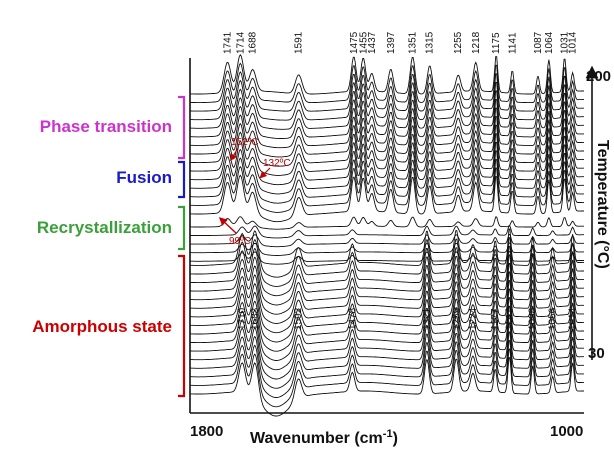  I want to click on bracket-amorphous-state, so click(182, 326).